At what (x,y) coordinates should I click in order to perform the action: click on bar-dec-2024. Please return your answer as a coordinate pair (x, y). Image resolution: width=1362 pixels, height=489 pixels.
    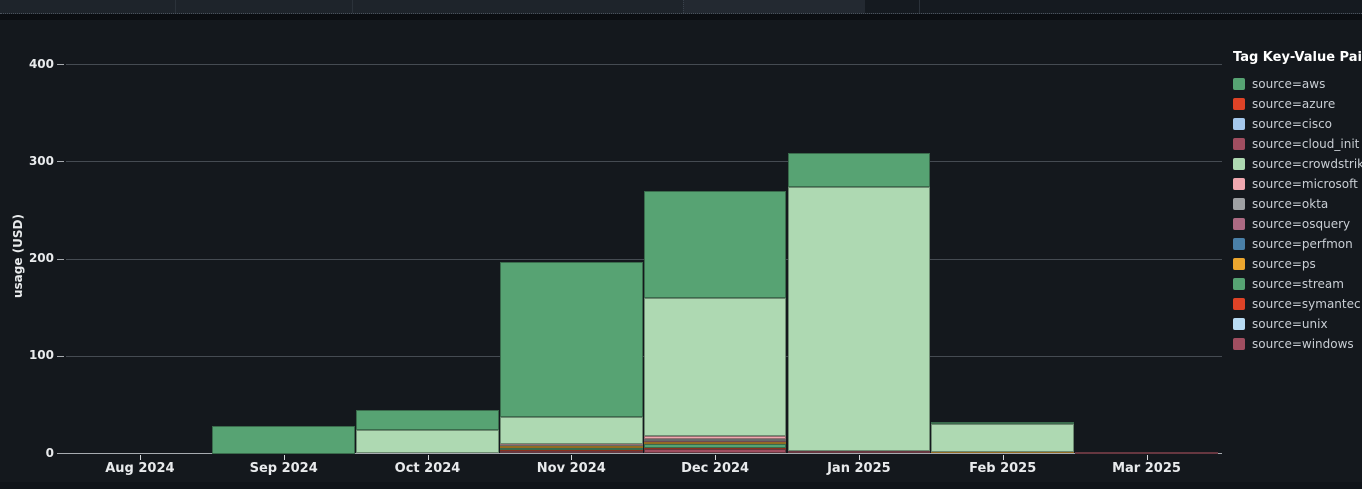
    Looking at the image, I should click on (715, 322).